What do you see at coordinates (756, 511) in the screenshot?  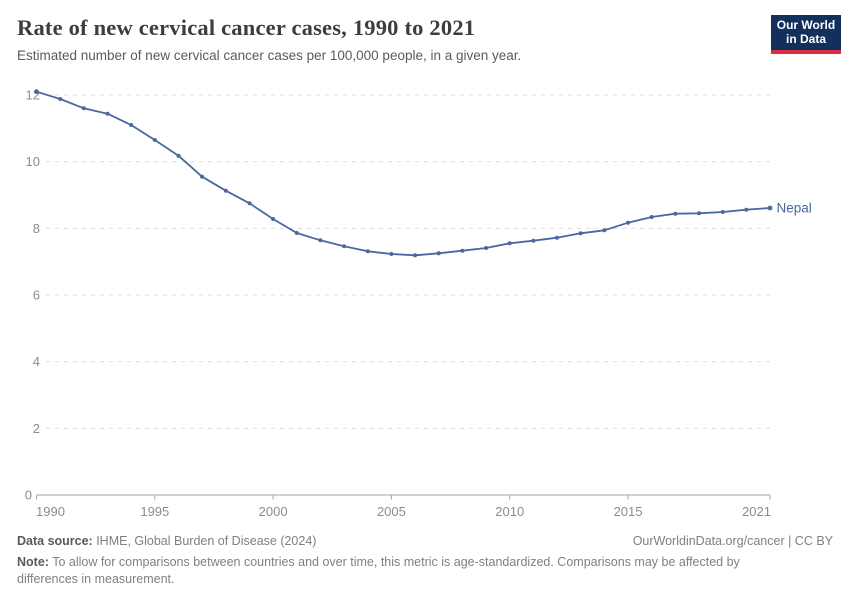 I see `x-axis-tick-label: 2021` at bounding box center [756, 511].